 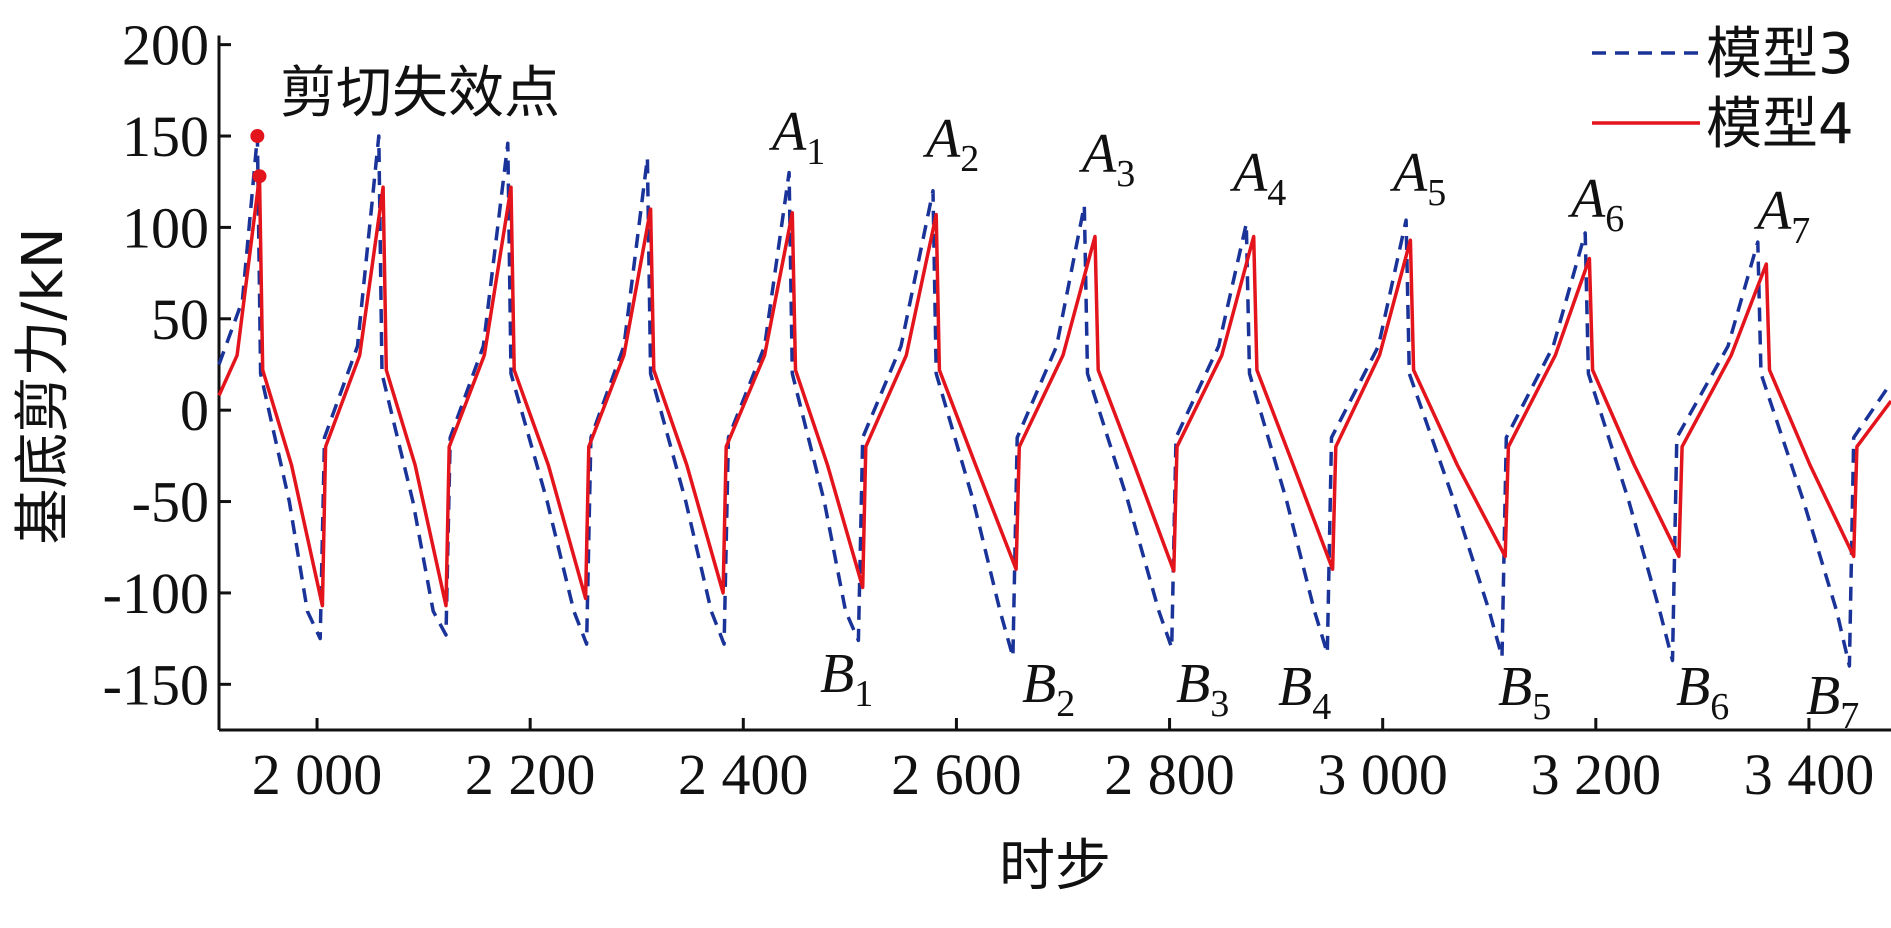 I want to click on y-tick-label: -100, so click(x=156, y=593).